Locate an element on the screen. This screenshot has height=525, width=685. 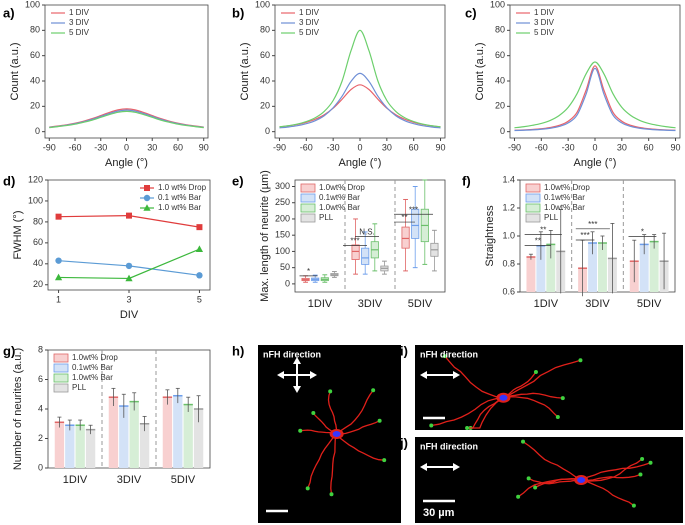
y-tick-label: 50 is located at coordinates (285, 267).